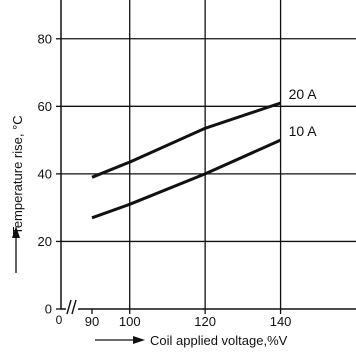  What do you see at coordinates (303, 94) in the screenshot?
I see `series-label: 20 A` at bounding box center [303, 94].